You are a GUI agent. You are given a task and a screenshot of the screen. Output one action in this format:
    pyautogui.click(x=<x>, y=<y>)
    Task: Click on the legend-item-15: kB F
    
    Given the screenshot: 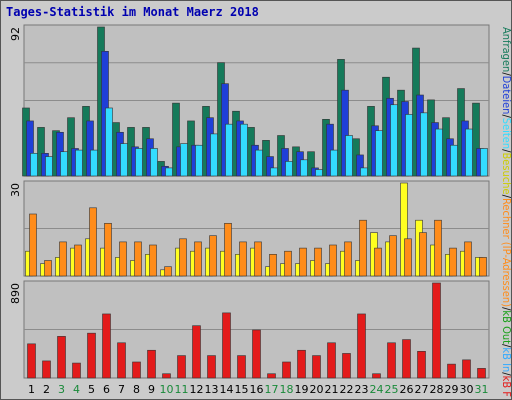 What is the action you would take?
    pyautogui.click(x=506, y=386)
    